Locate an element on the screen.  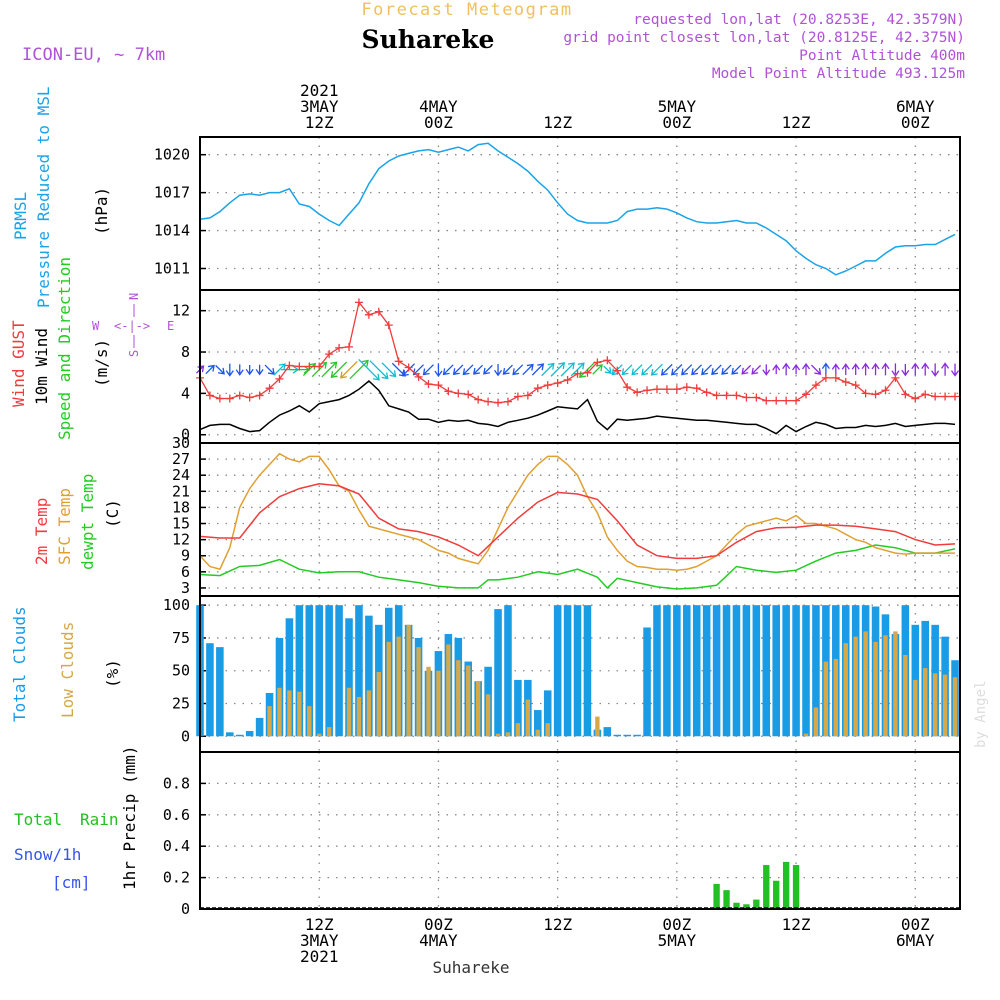
precip-rain-label: Rain is located at coordinates (99, 819).